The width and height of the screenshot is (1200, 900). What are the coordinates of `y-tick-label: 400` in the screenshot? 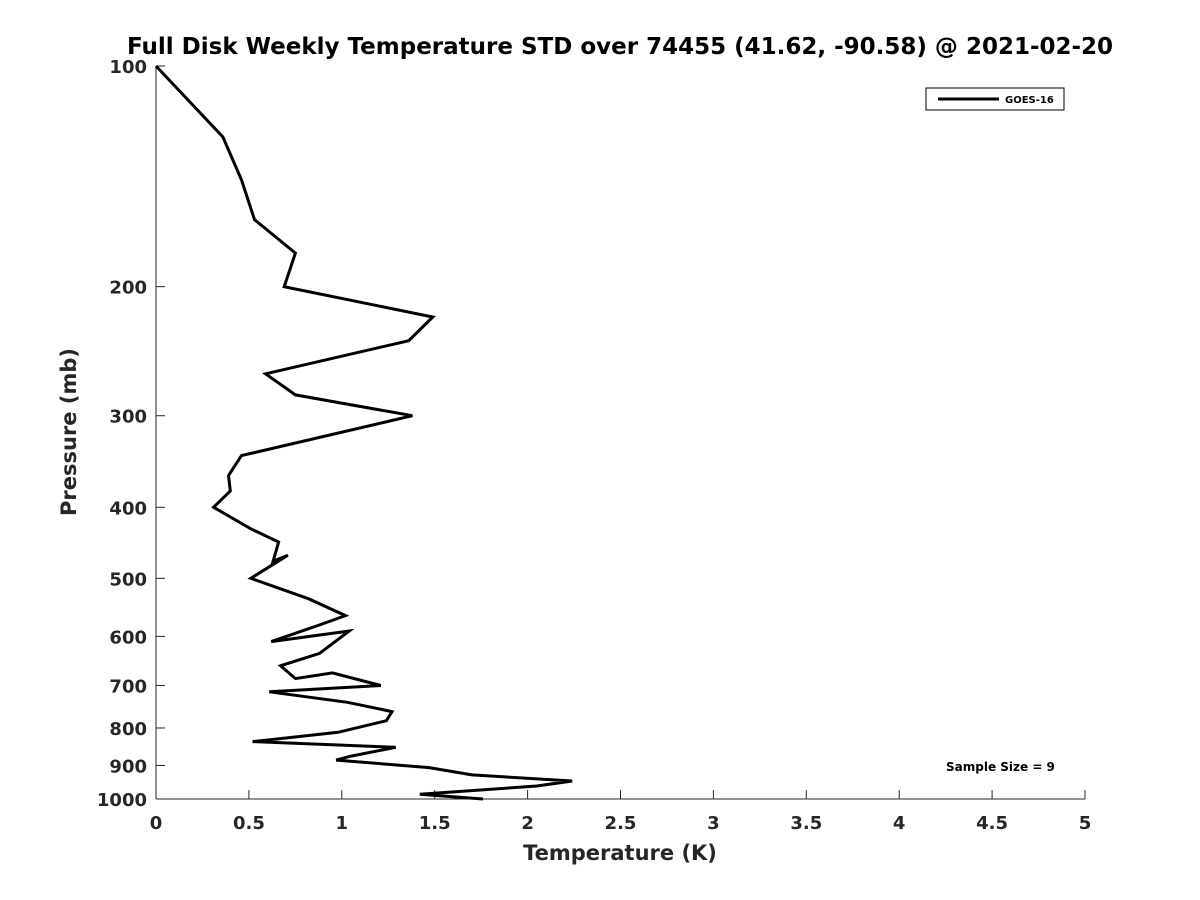 It's located at (128, 508).